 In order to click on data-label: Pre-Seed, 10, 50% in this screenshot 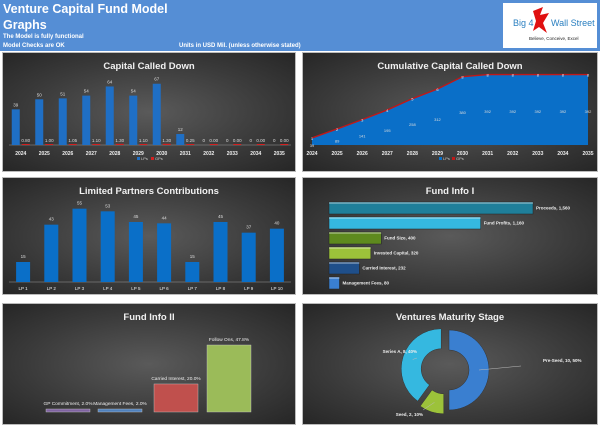, I will do `click(562, 360)`.